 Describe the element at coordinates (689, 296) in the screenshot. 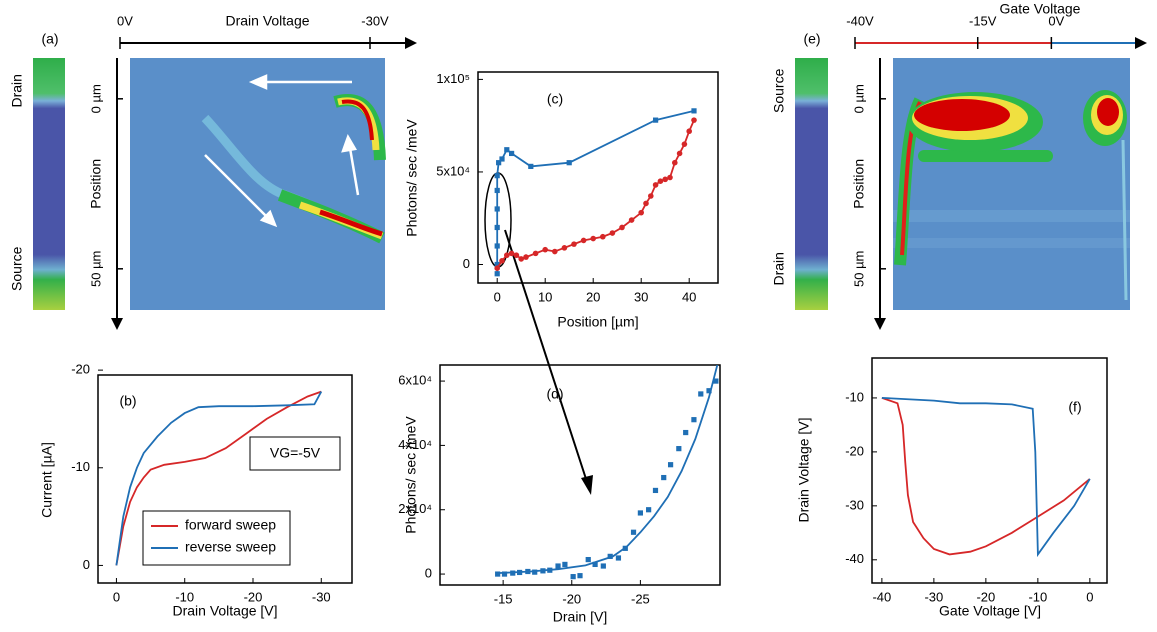

I see `x-tick-label: 40` at that location.